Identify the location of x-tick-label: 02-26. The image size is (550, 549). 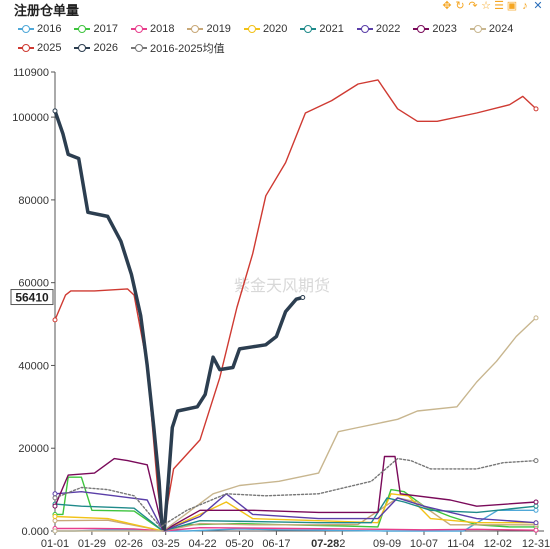
(129, 543).